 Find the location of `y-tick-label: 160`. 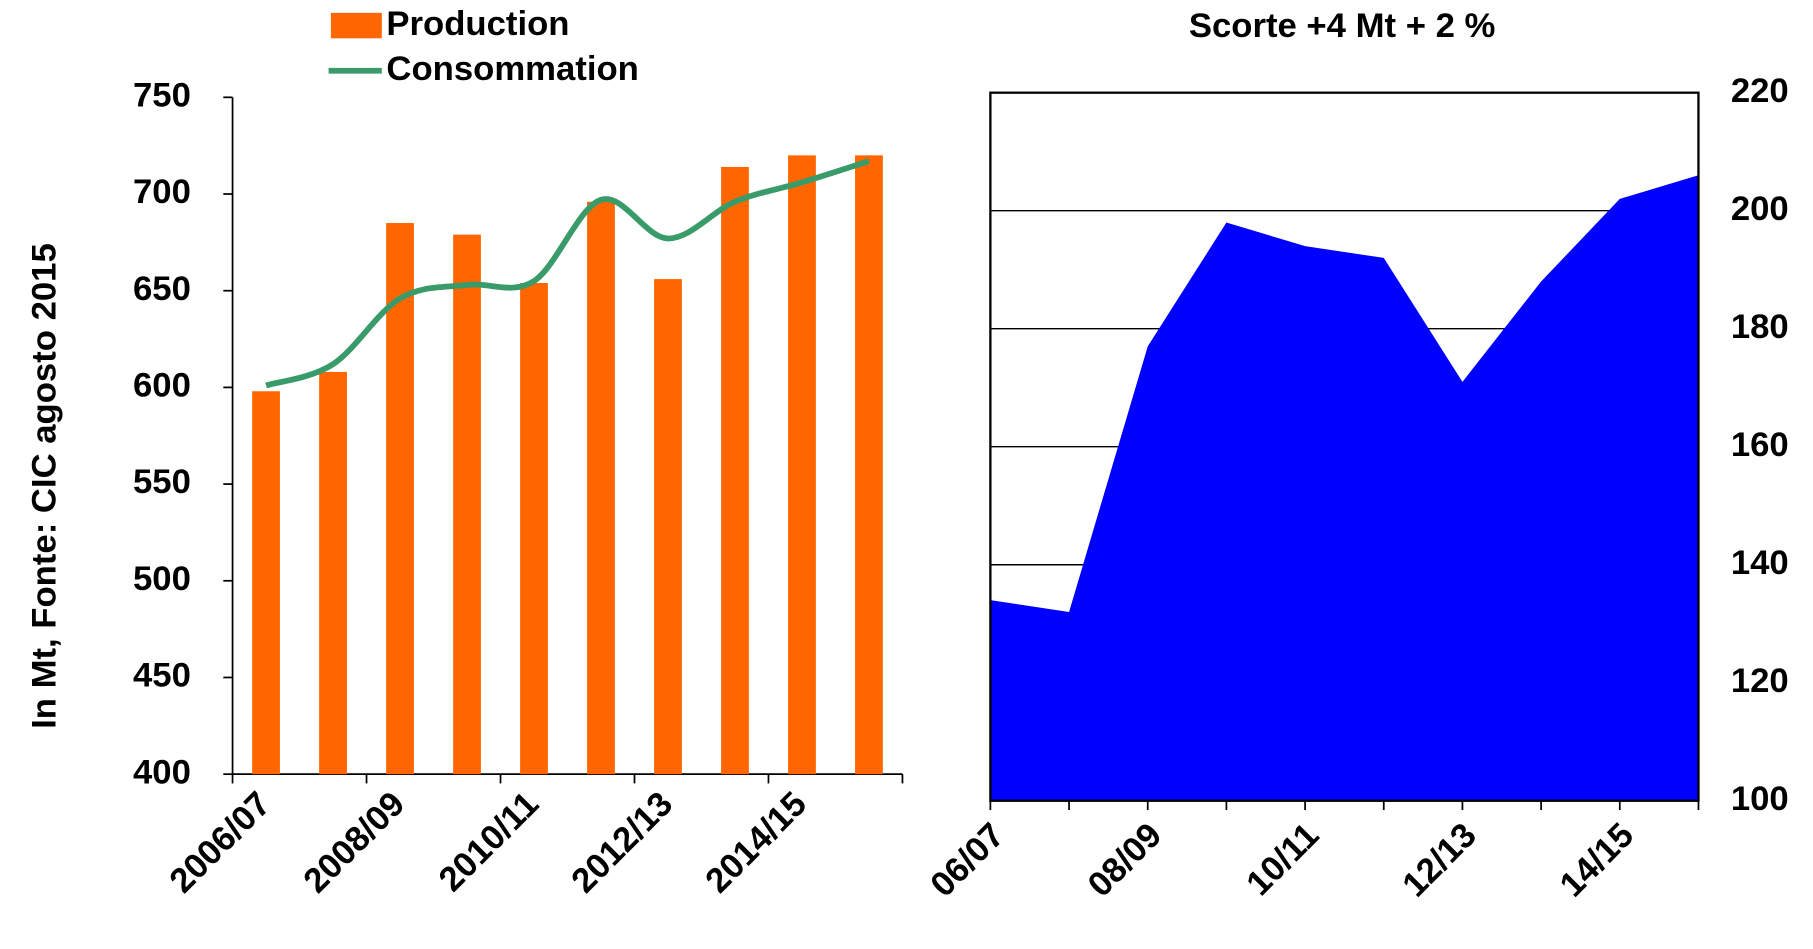

y-tick-label: 160 is located at coordinates (1760, 445).